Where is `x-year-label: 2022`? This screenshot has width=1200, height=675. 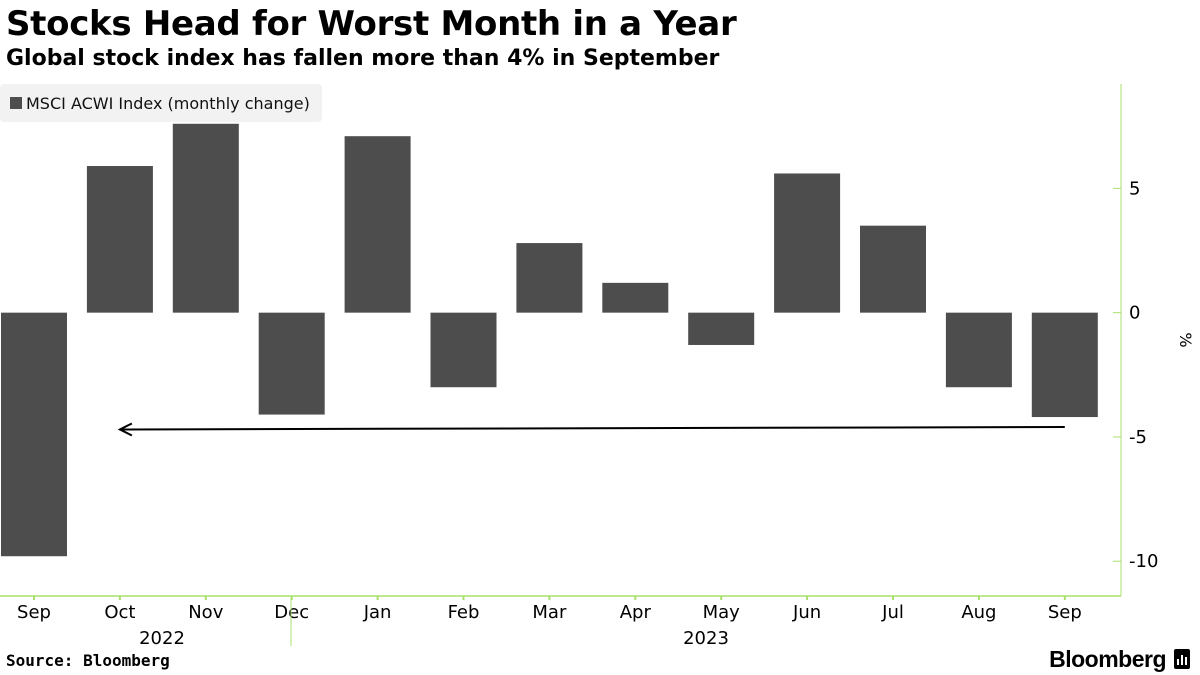
x-year-label: 2022 is located at coordinates (162, 638).